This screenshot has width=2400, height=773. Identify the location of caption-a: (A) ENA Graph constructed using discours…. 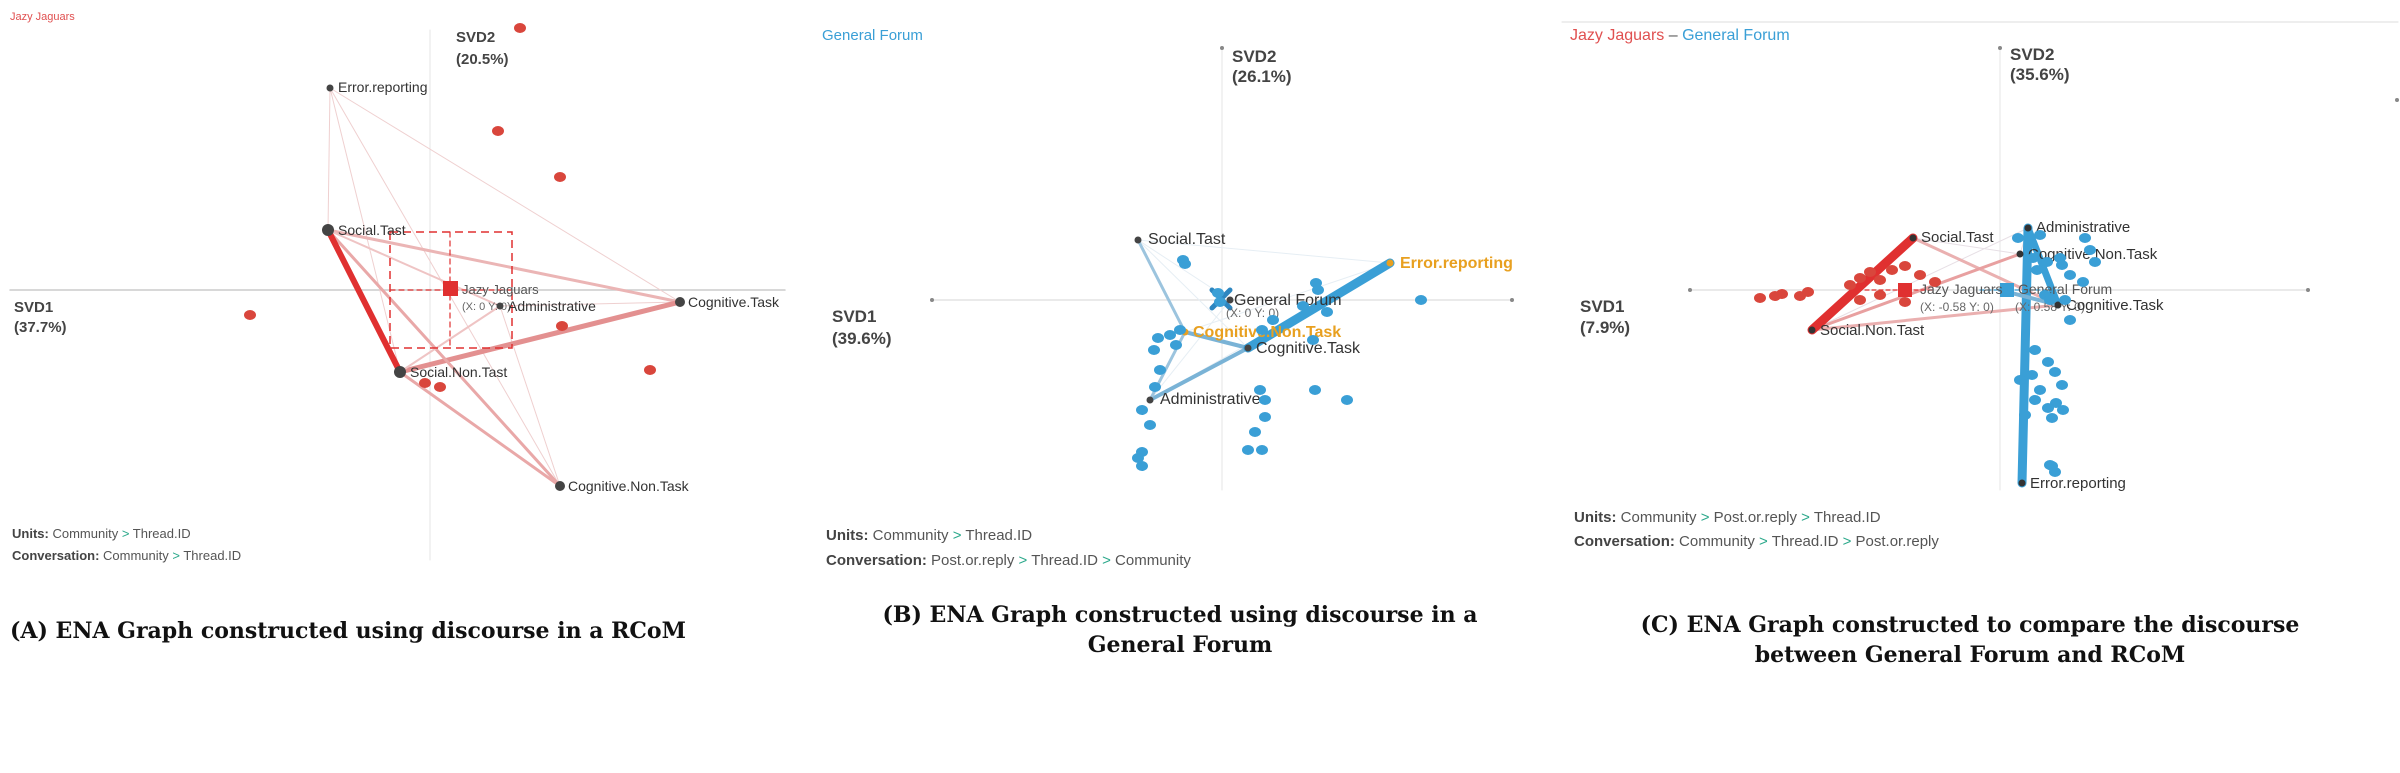
(348, 631).